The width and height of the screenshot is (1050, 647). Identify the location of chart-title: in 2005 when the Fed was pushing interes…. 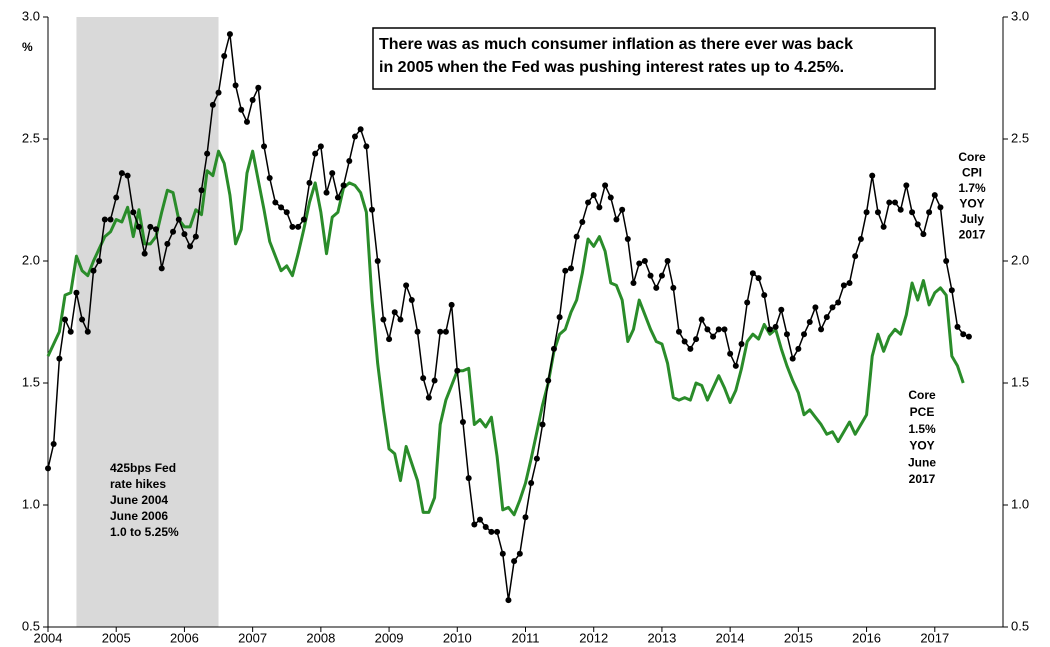
(611, 67).